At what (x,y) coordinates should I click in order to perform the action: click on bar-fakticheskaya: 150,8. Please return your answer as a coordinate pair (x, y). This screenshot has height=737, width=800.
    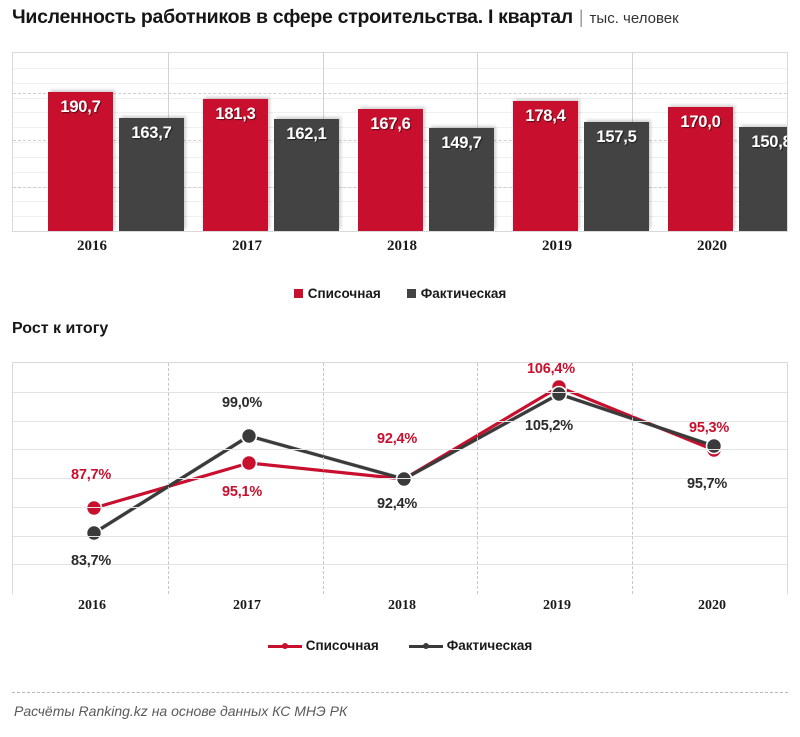
    Looking at the image, I should click on (763, 179).